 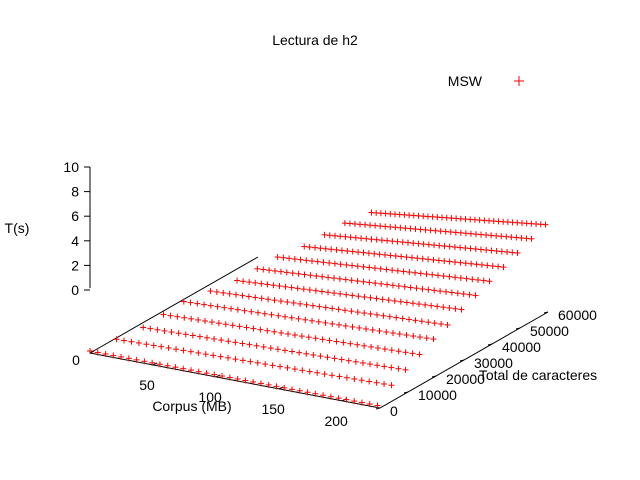 What do you see at coordinates (71, 167) in the screenshot?
I see `z-tick-label: 10` at bounding box center [71, 167].